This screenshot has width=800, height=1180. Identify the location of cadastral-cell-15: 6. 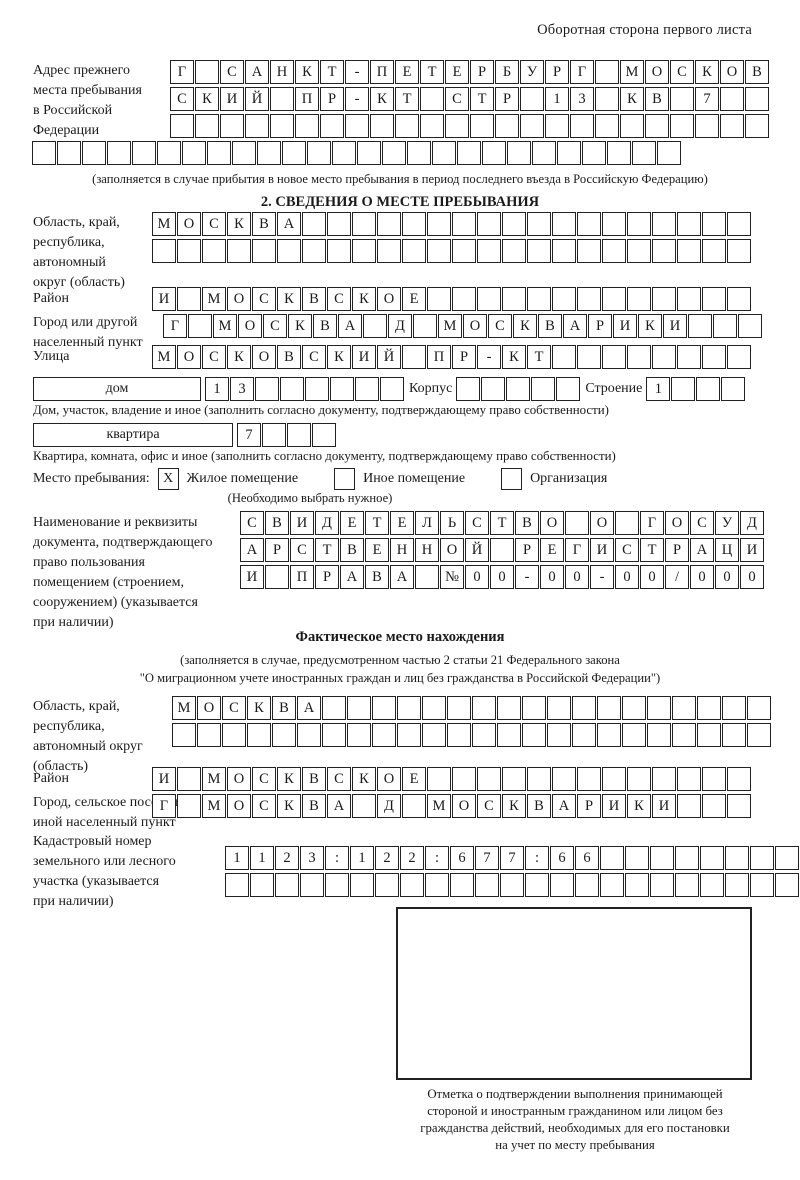
(587, 858).